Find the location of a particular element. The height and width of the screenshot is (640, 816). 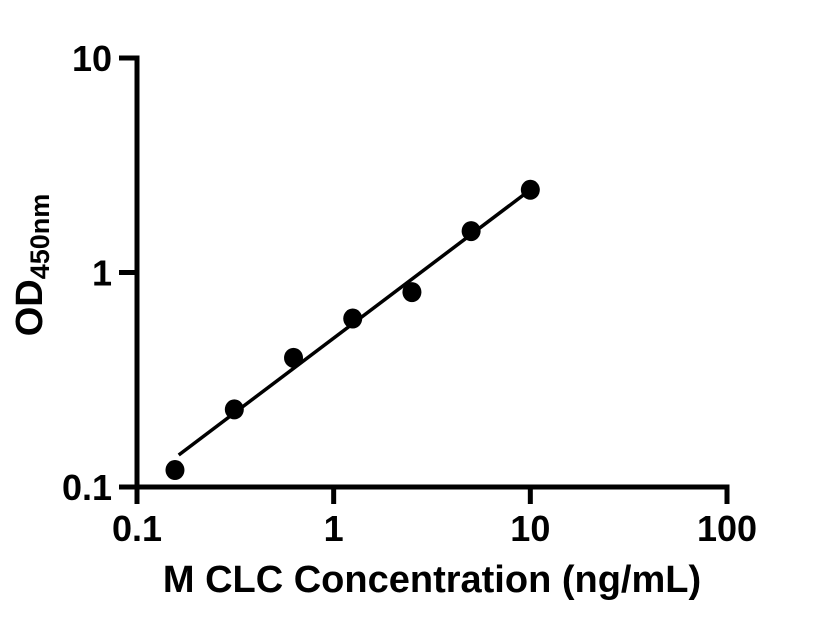

x-tick-label: 10 is located at coordinates (530, 528).